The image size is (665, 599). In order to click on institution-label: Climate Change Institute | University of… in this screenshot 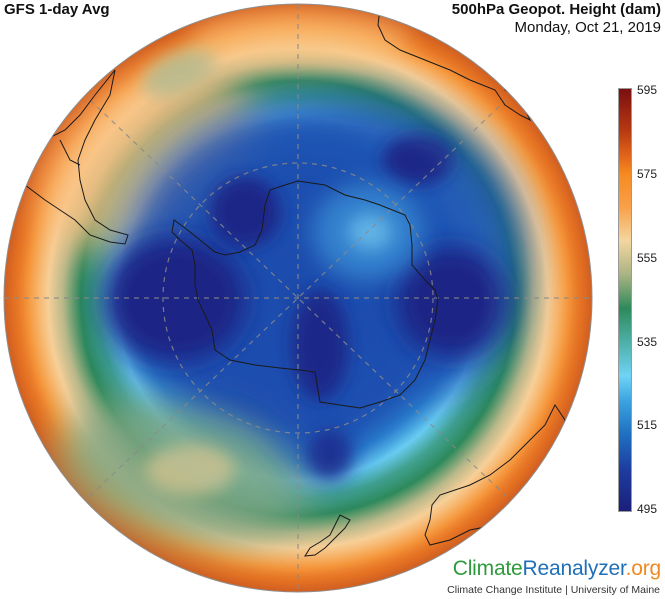, I will do `click(553, 590)`.